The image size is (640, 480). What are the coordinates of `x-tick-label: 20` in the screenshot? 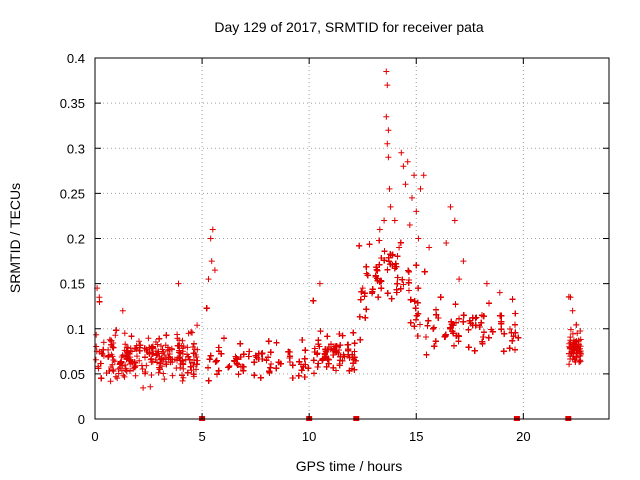 It's located at (523, 436).